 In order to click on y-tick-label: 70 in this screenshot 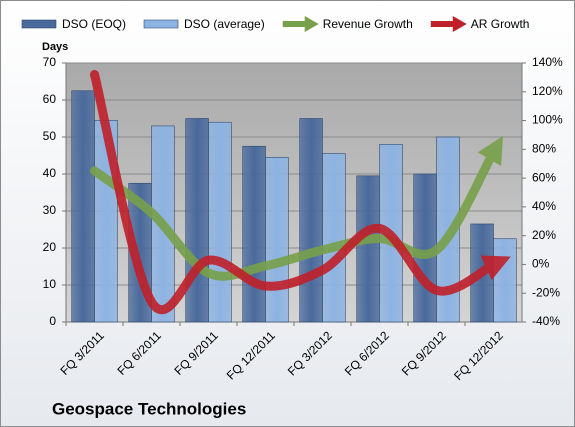, I will do `click(50, 62)`.